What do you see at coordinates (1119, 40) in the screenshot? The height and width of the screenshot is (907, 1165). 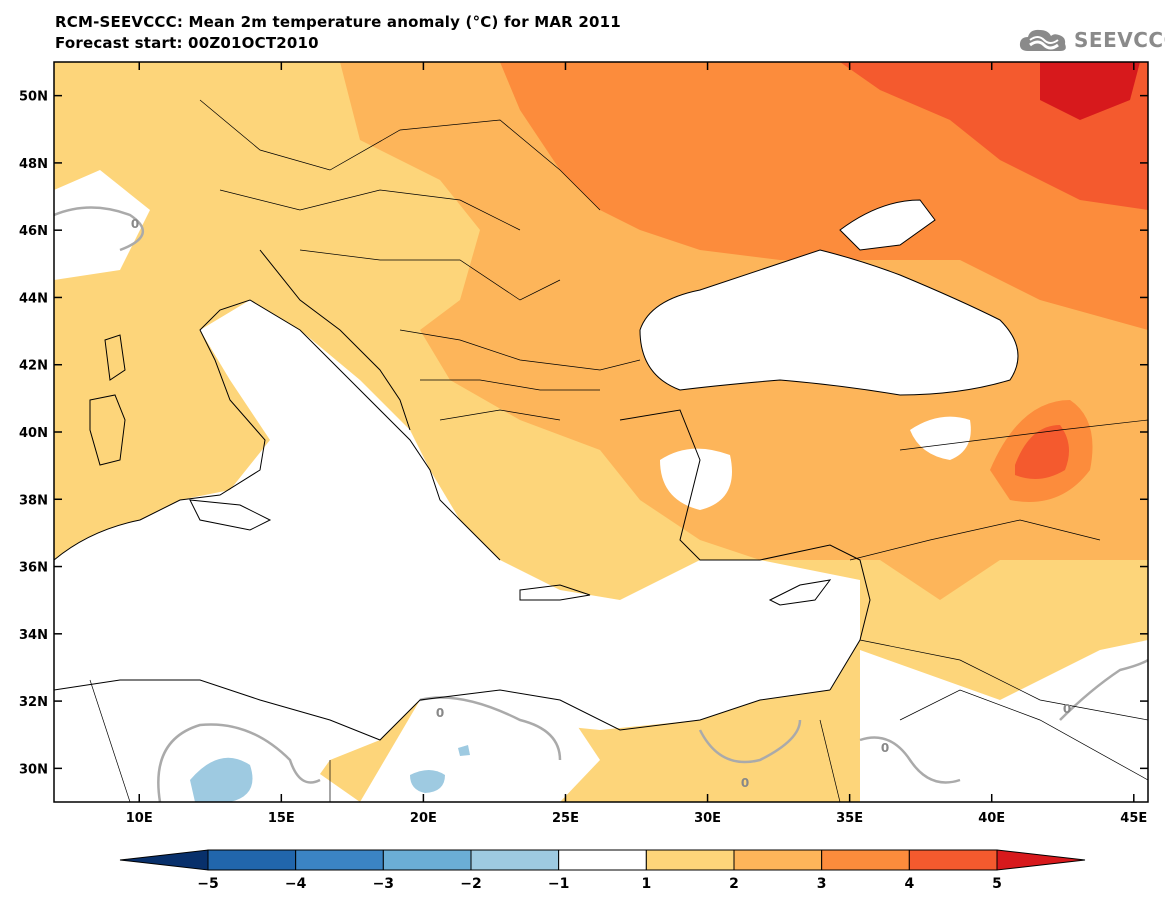 I see `logo-text: SEEVCCC` at bounding box center [1119, 40].